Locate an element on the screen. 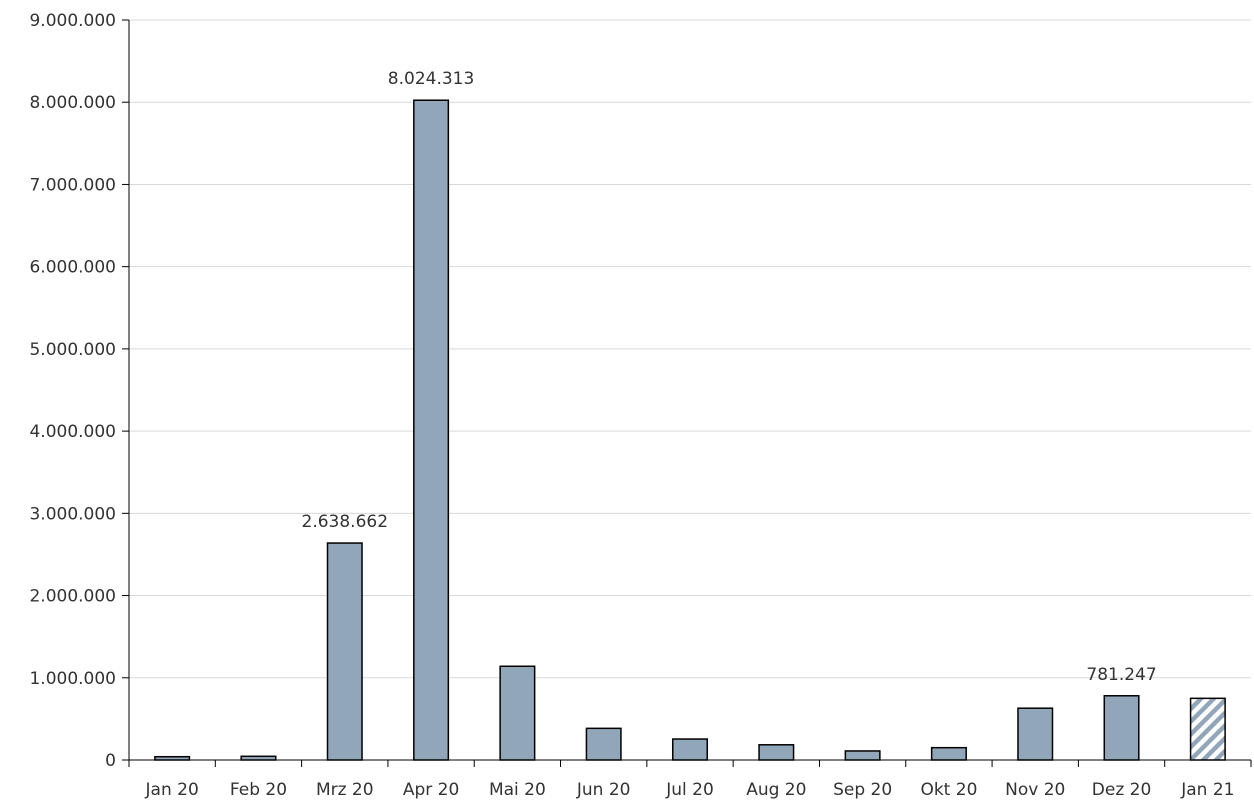 The width and height of the screenshot is (1254, 802). x-tick-label: Mrz 20 is located at coordinates (345, 790).